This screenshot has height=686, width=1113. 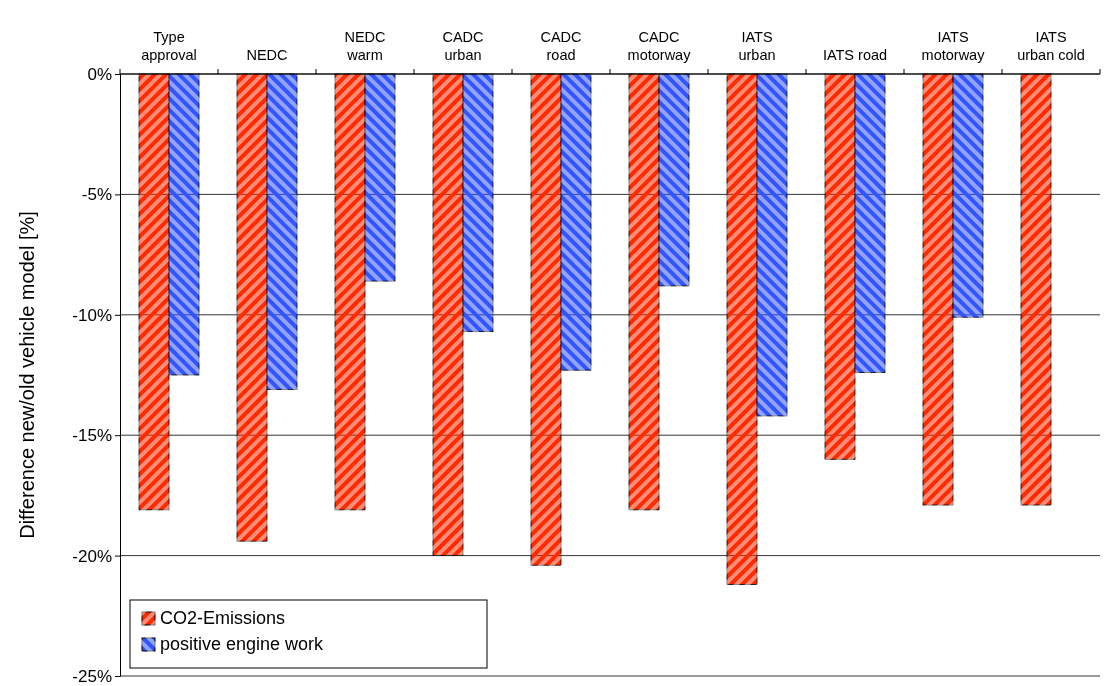 I want to click on y-tick-label: -15%, so click(x=92, y=436).